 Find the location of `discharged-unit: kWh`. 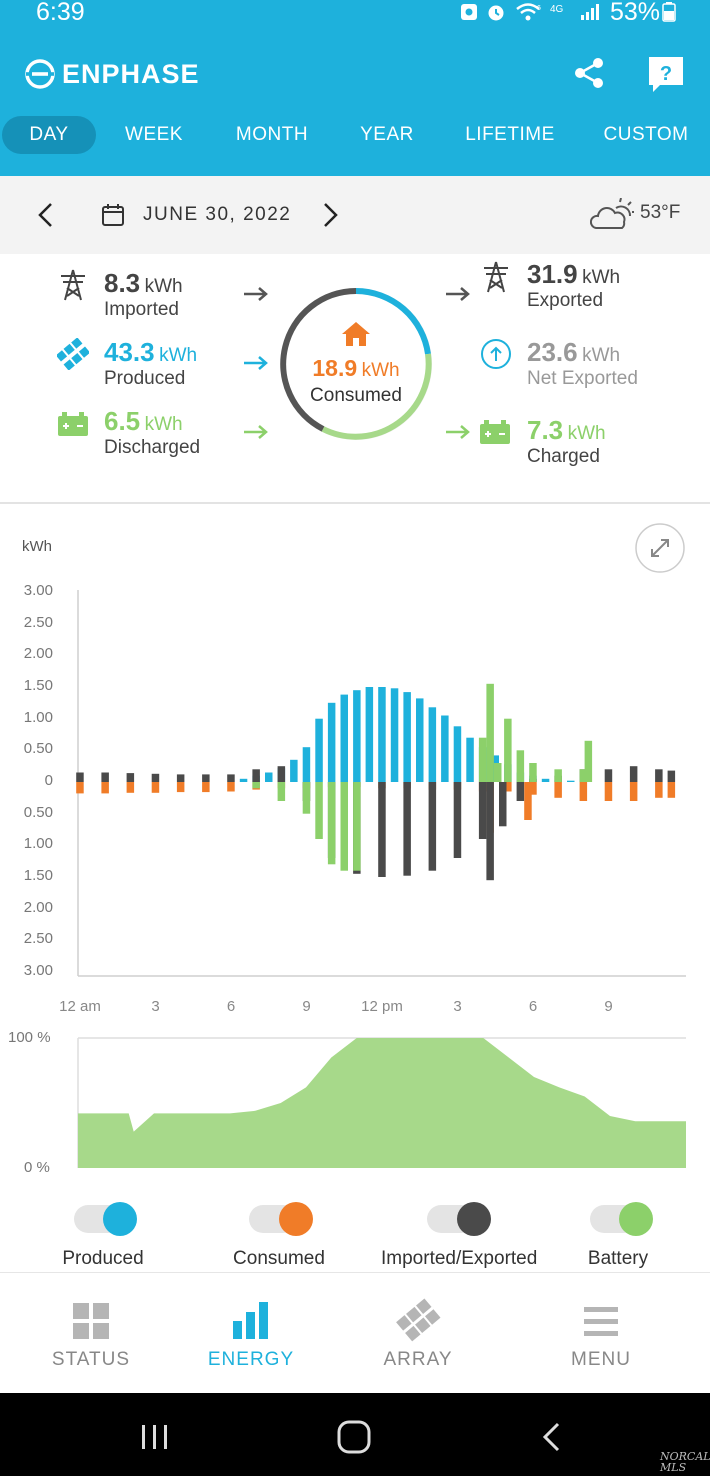

discharged-unit: kWh is located at coordinates (163, 424).